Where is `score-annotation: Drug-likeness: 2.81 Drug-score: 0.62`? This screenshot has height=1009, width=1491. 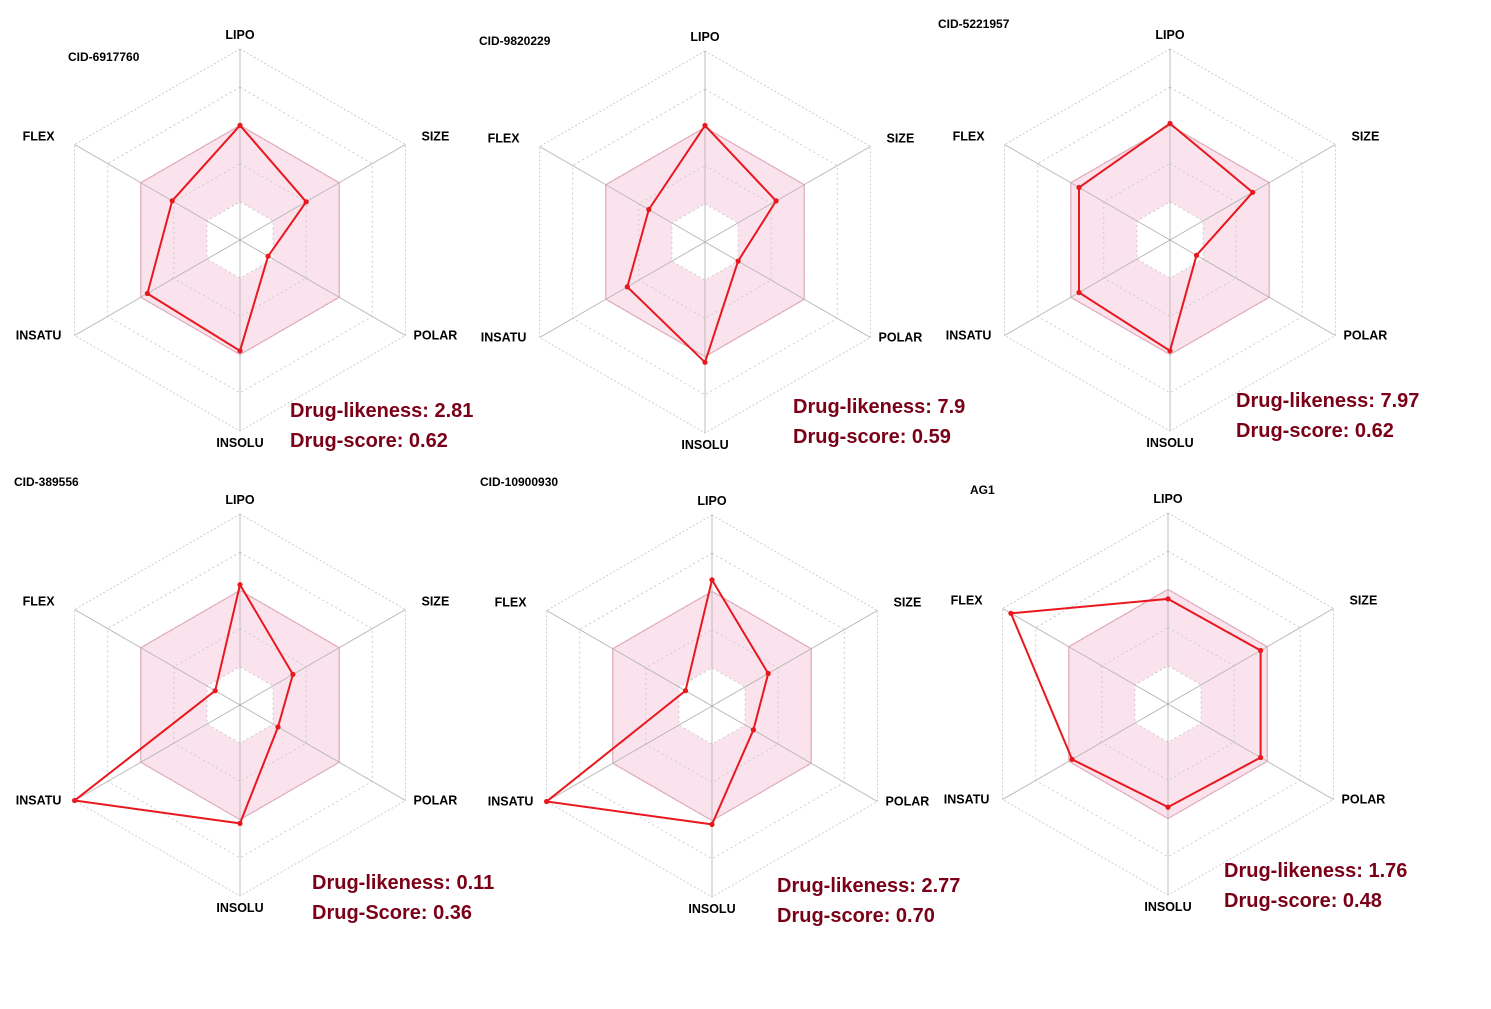 score-annotation: Drug-likeness: 2.81 Drug-score: 0.62 is located at coordinates (381, 426).